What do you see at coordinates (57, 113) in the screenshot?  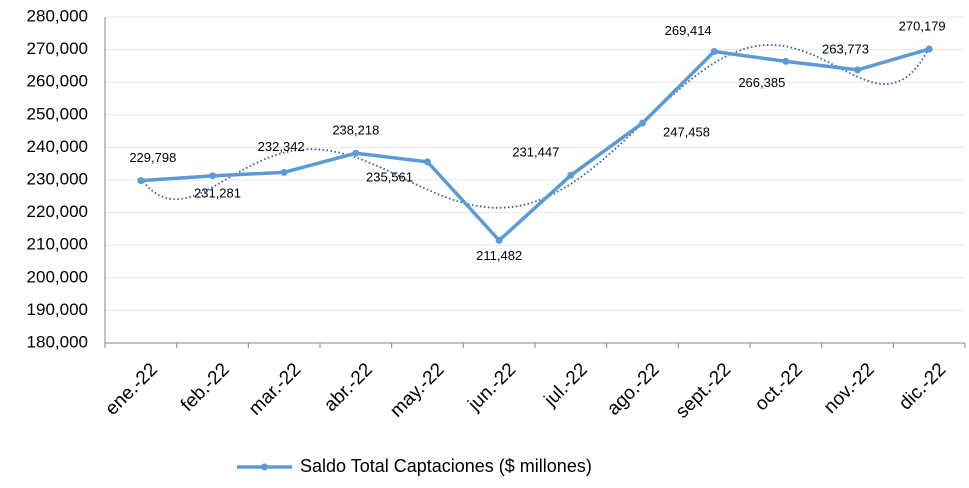 I see `y-tick-label: 250,000` at bounding box center [57, 113].